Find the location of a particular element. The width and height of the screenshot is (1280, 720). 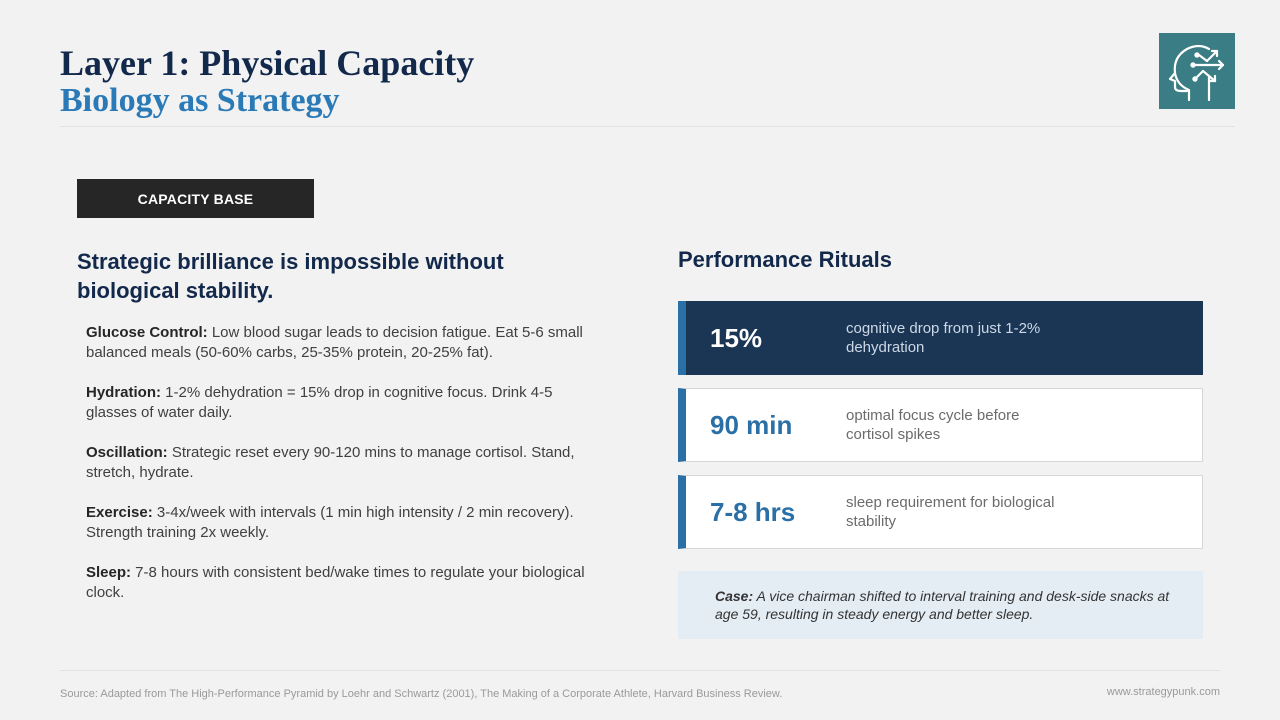

stat-value: 7-8 hrs is located at coordinates (753, 511).